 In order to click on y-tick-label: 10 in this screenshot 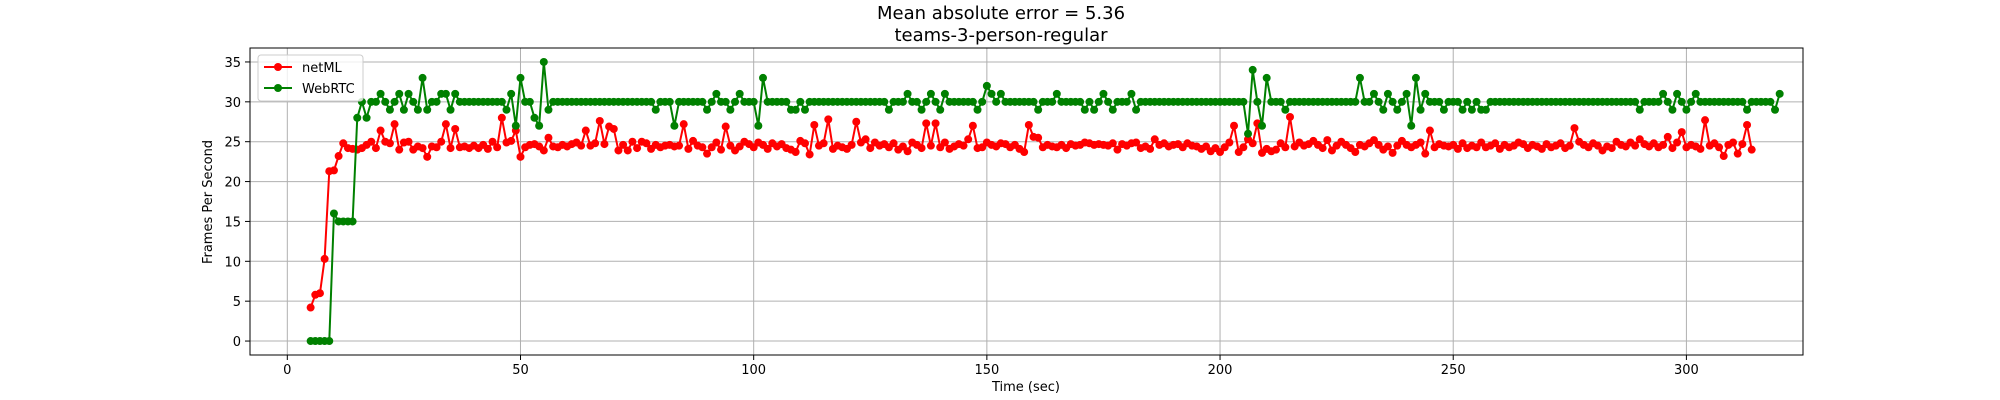, I will do `click(232, 262)`.